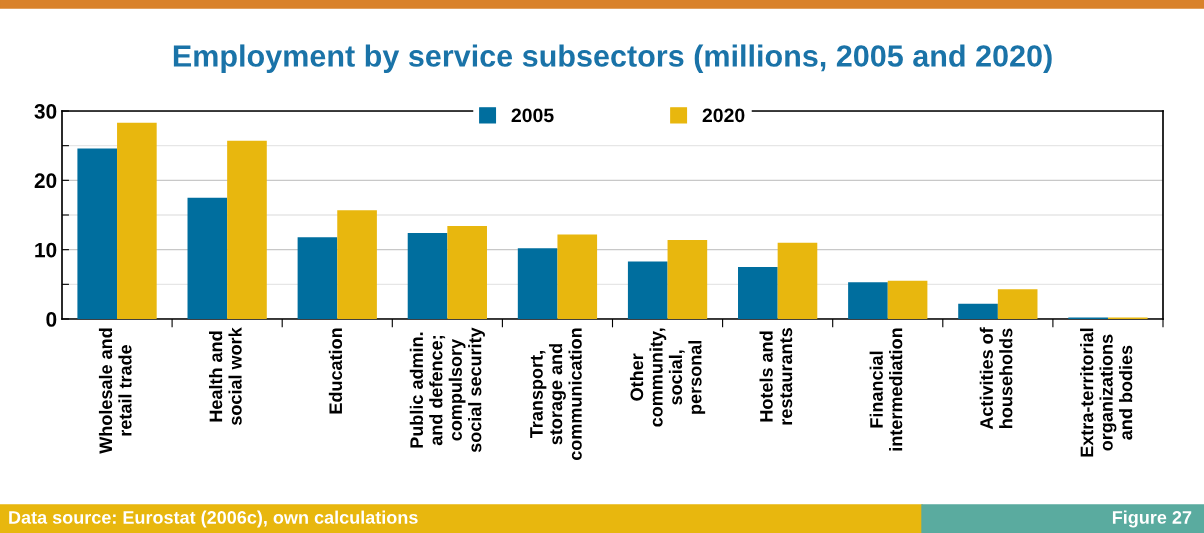  Describe the element at coordinates (335, 371) in the screenshot. I see `x-tick-label: Education` at that location.